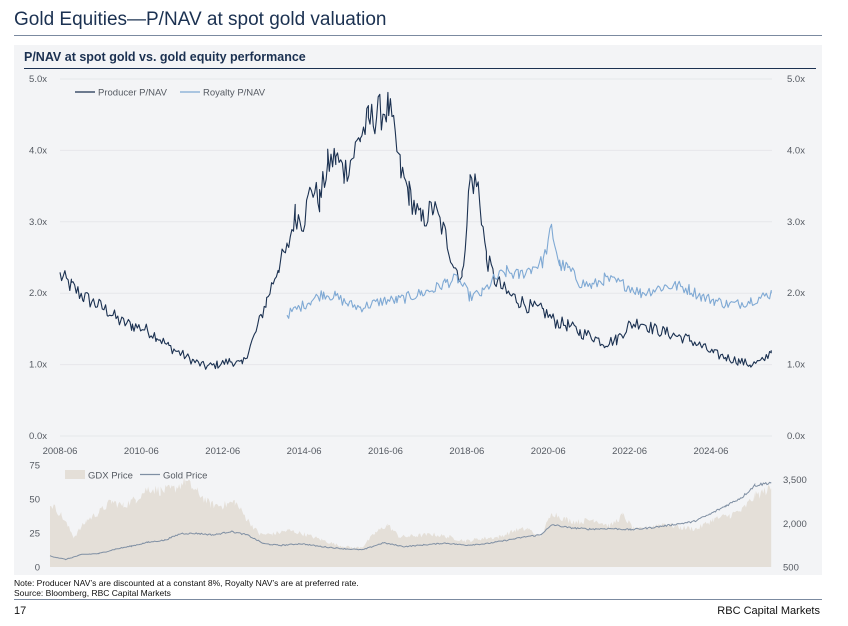  I want to click on top-x-tick-label: 2012-06, so click(222, 451).